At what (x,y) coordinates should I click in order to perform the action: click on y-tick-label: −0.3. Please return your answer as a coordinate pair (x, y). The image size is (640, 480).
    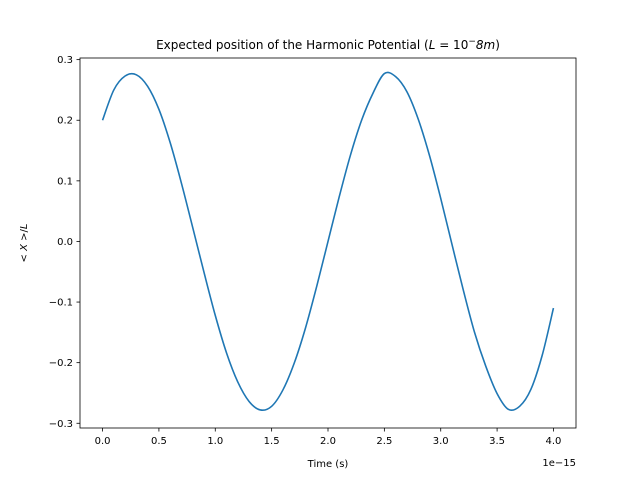
    Looking at the image, I should click on (61, 424).